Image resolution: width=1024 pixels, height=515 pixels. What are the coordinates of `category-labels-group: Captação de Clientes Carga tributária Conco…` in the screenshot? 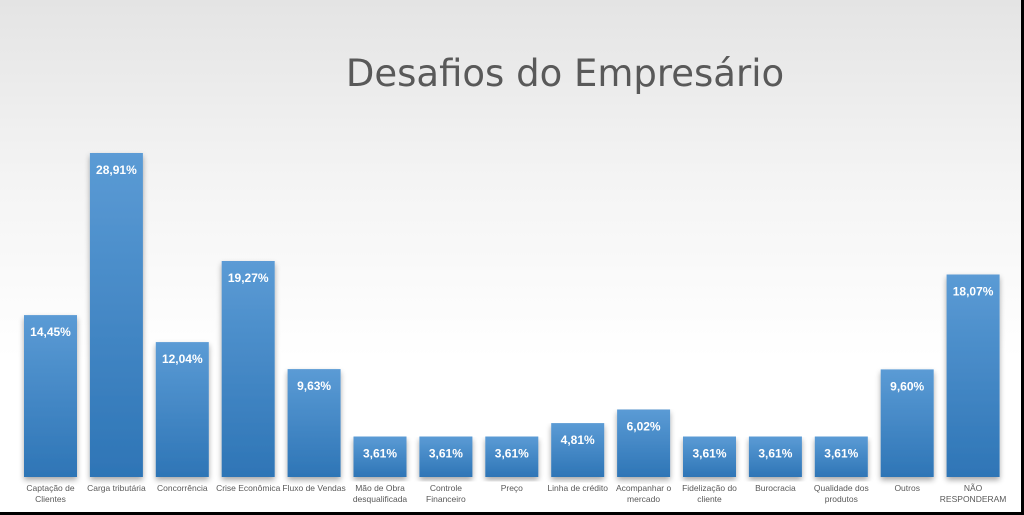 It's located at (516, 493).